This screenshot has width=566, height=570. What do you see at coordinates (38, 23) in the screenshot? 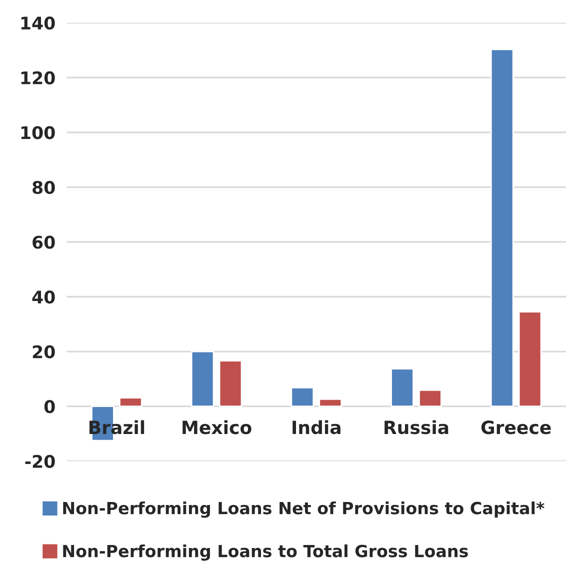
I see `y-tick-label: 140` at bounding box center [38, 23].